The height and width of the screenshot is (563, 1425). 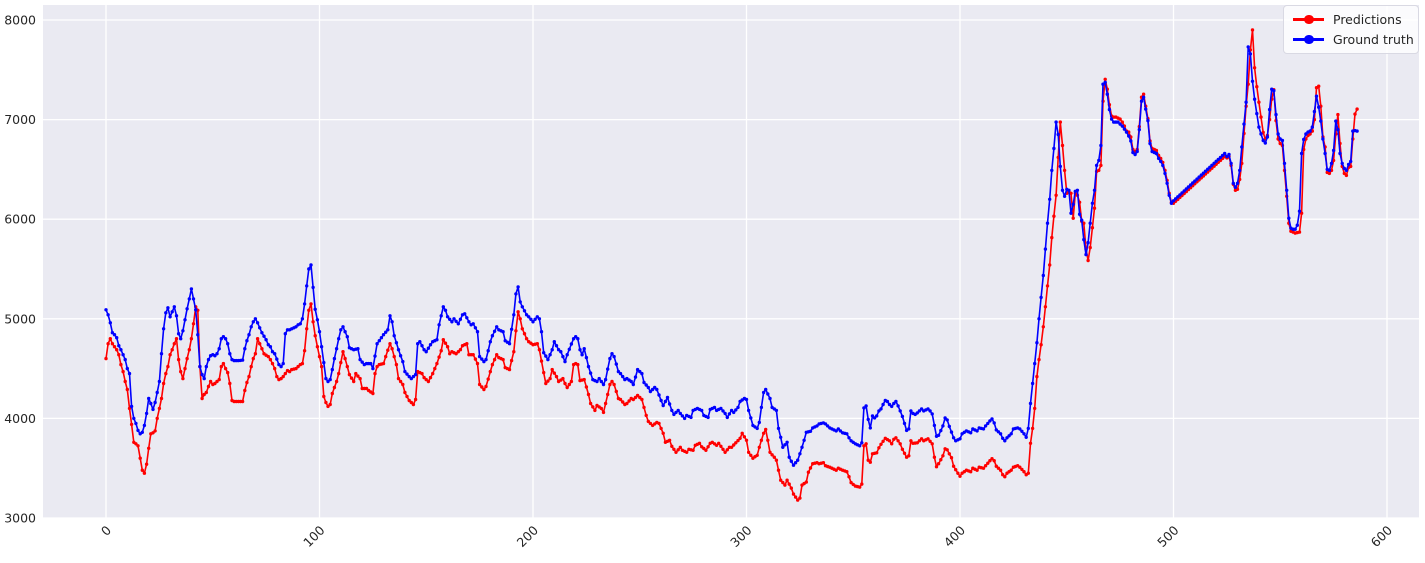 What do you see at coordinates (1373, 39) in the screenshot?
I see `legend-label-ground-truth: Ground truth` at bounding box center [1373, 39].